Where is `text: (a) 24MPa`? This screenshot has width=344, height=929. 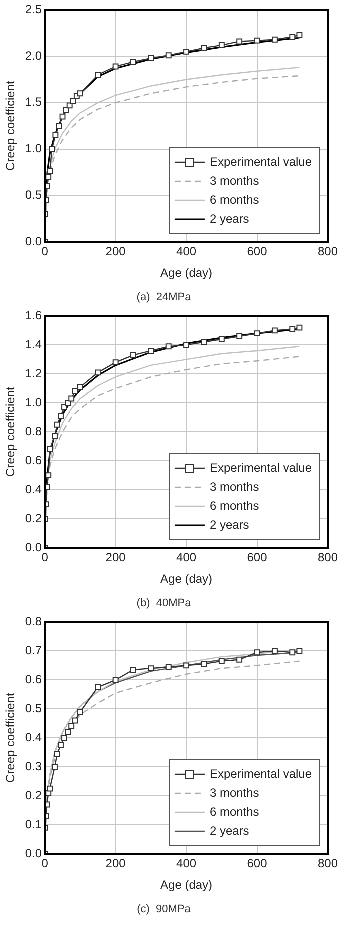 text: (a) 24MPa is located at coordinates (164, 297).